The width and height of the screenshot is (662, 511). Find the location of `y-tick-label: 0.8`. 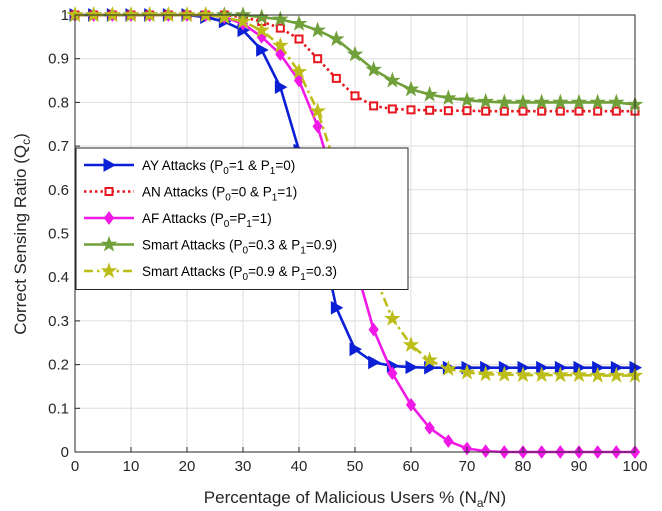

y-tick-label: 0.8 is located at coordinates (58, 102).